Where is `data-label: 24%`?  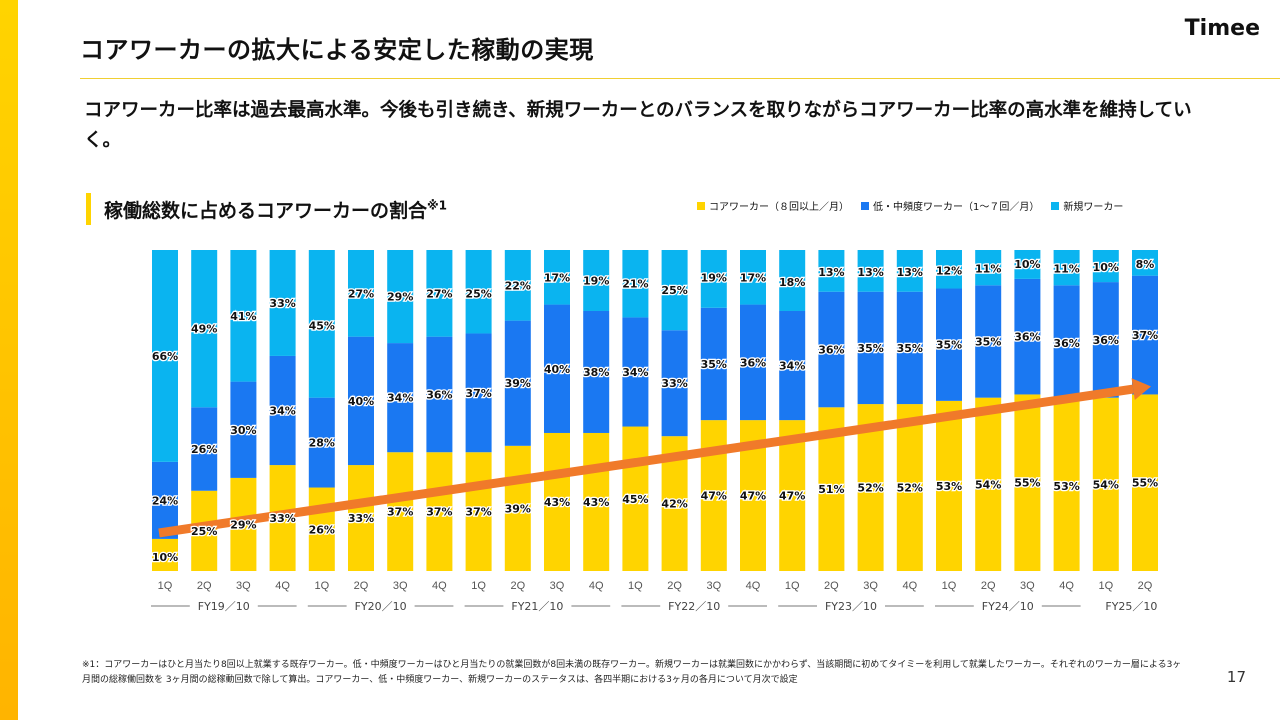 data-label: 24% is located at coordinates (165, 500).